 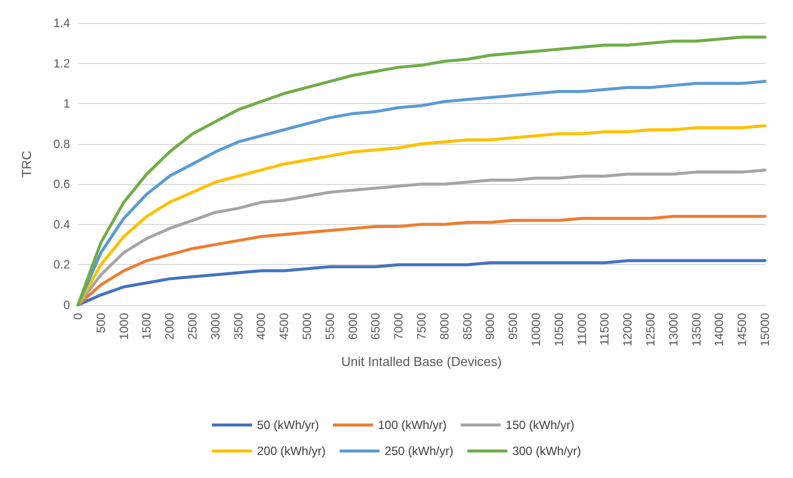 What do you see at coordinates (536, 329) in the screenshot?
I see `x-tick-label: 10000` at bounding box center [536, 329].